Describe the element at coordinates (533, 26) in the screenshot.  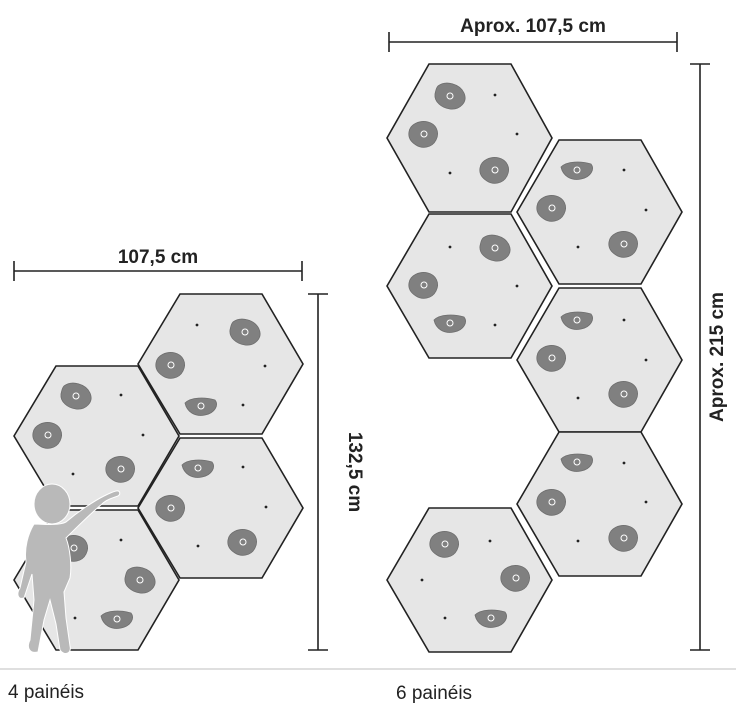
I see `width-label: Aprox. 107,5 cm` at that location.